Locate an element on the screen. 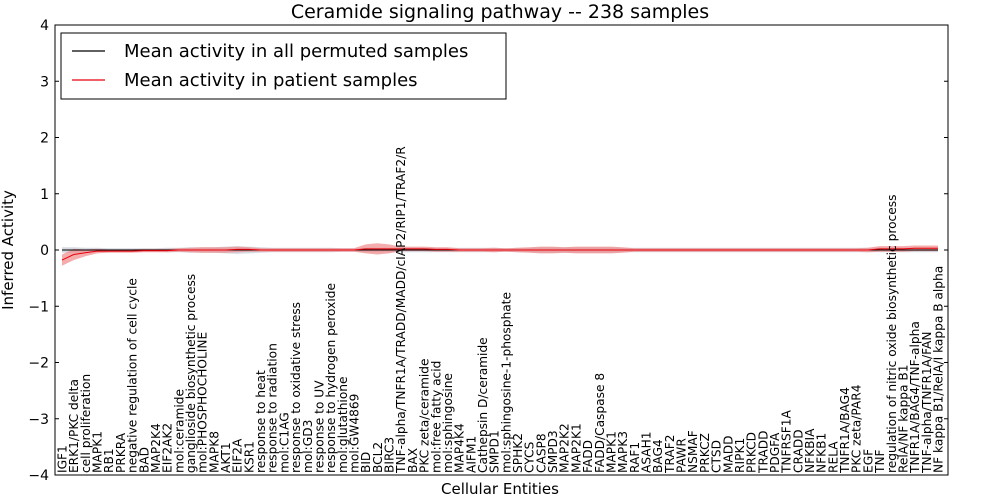 The height and width of the screenshot is (500, 1000). category-label: PRKRA is located at coordinates (121, 452).